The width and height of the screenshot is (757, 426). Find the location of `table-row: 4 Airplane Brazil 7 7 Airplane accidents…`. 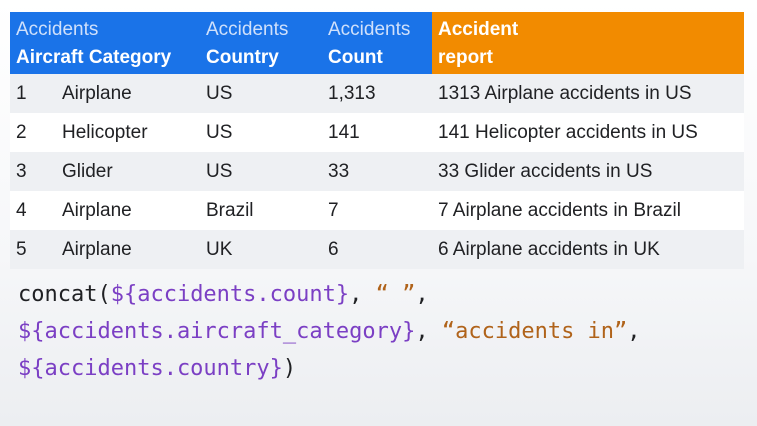

table-row: 4 Airplane Brazil 7 7 Airplane accidents… is located at coordinates (377, 210).